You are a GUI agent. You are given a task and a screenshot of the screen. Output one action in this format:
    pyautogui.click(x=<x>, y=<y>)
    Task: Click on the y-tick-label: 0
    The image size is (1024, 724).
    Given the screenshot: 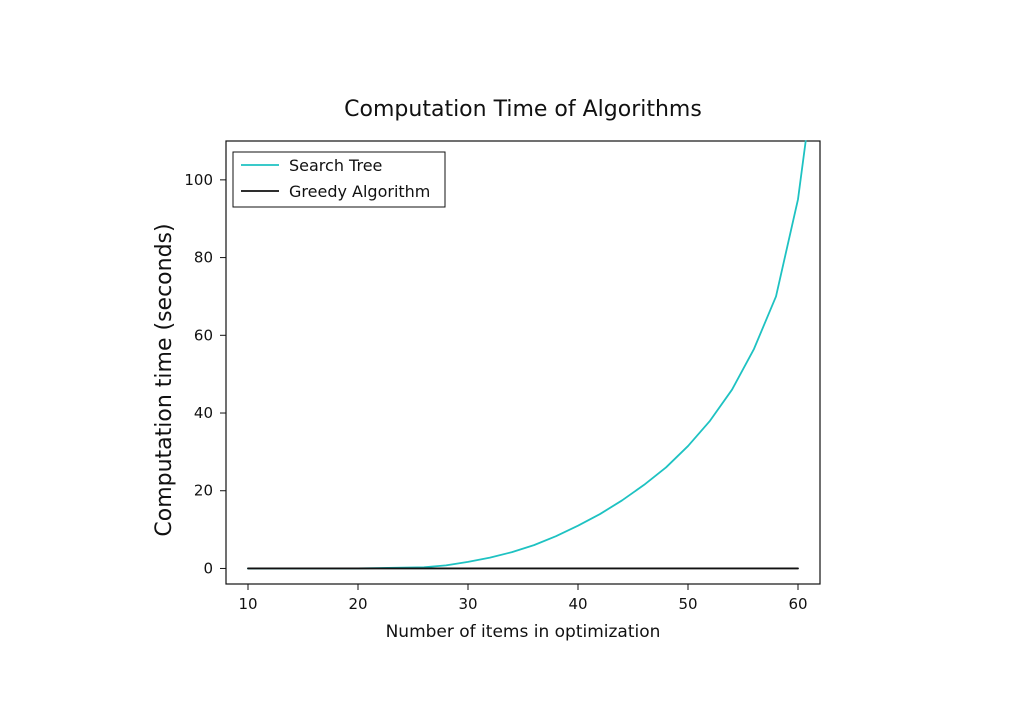 What is the action you would take?
    pyautogui.click(x=208, y=568)
    